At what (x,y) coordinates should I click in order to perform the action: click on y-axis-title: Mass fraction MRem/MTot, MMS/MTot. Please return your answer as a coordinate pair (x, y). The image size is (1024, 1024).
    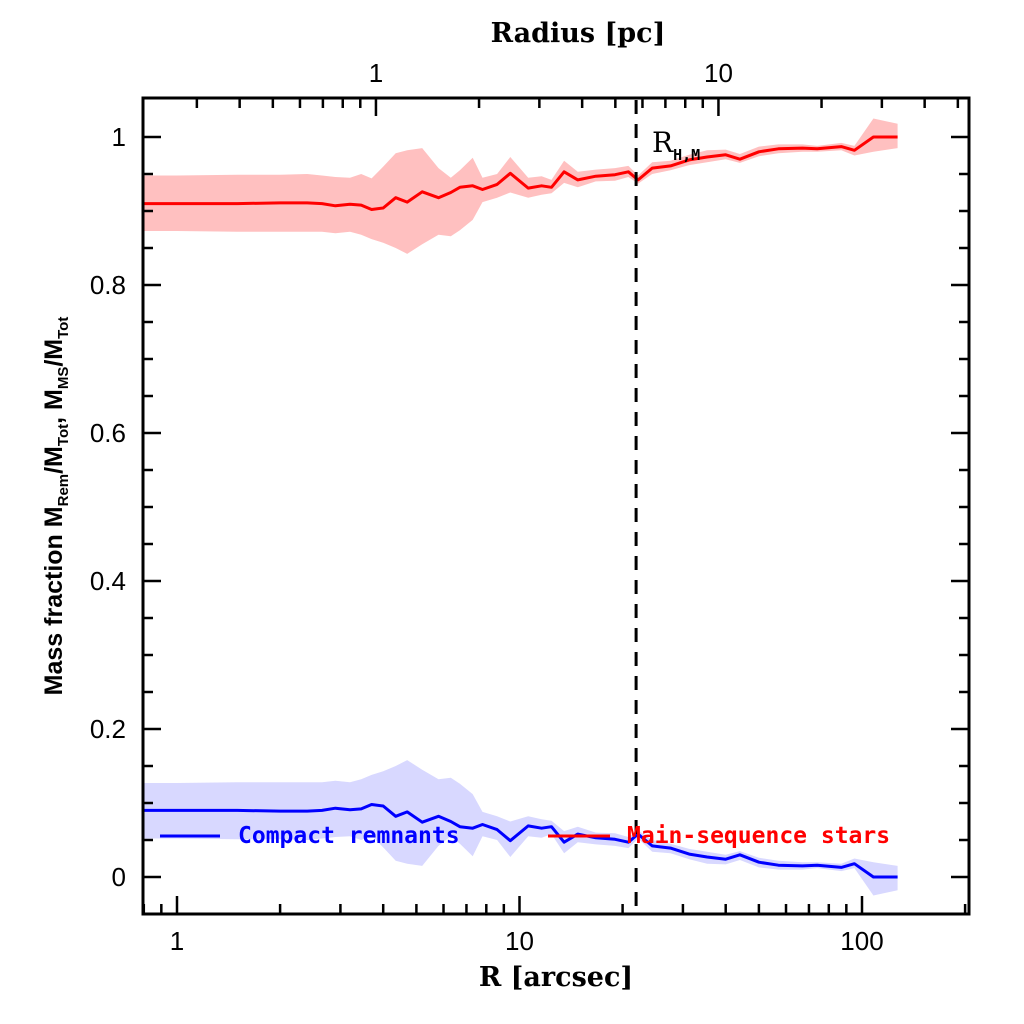
    Looking at the image, I should click on (56, 506).